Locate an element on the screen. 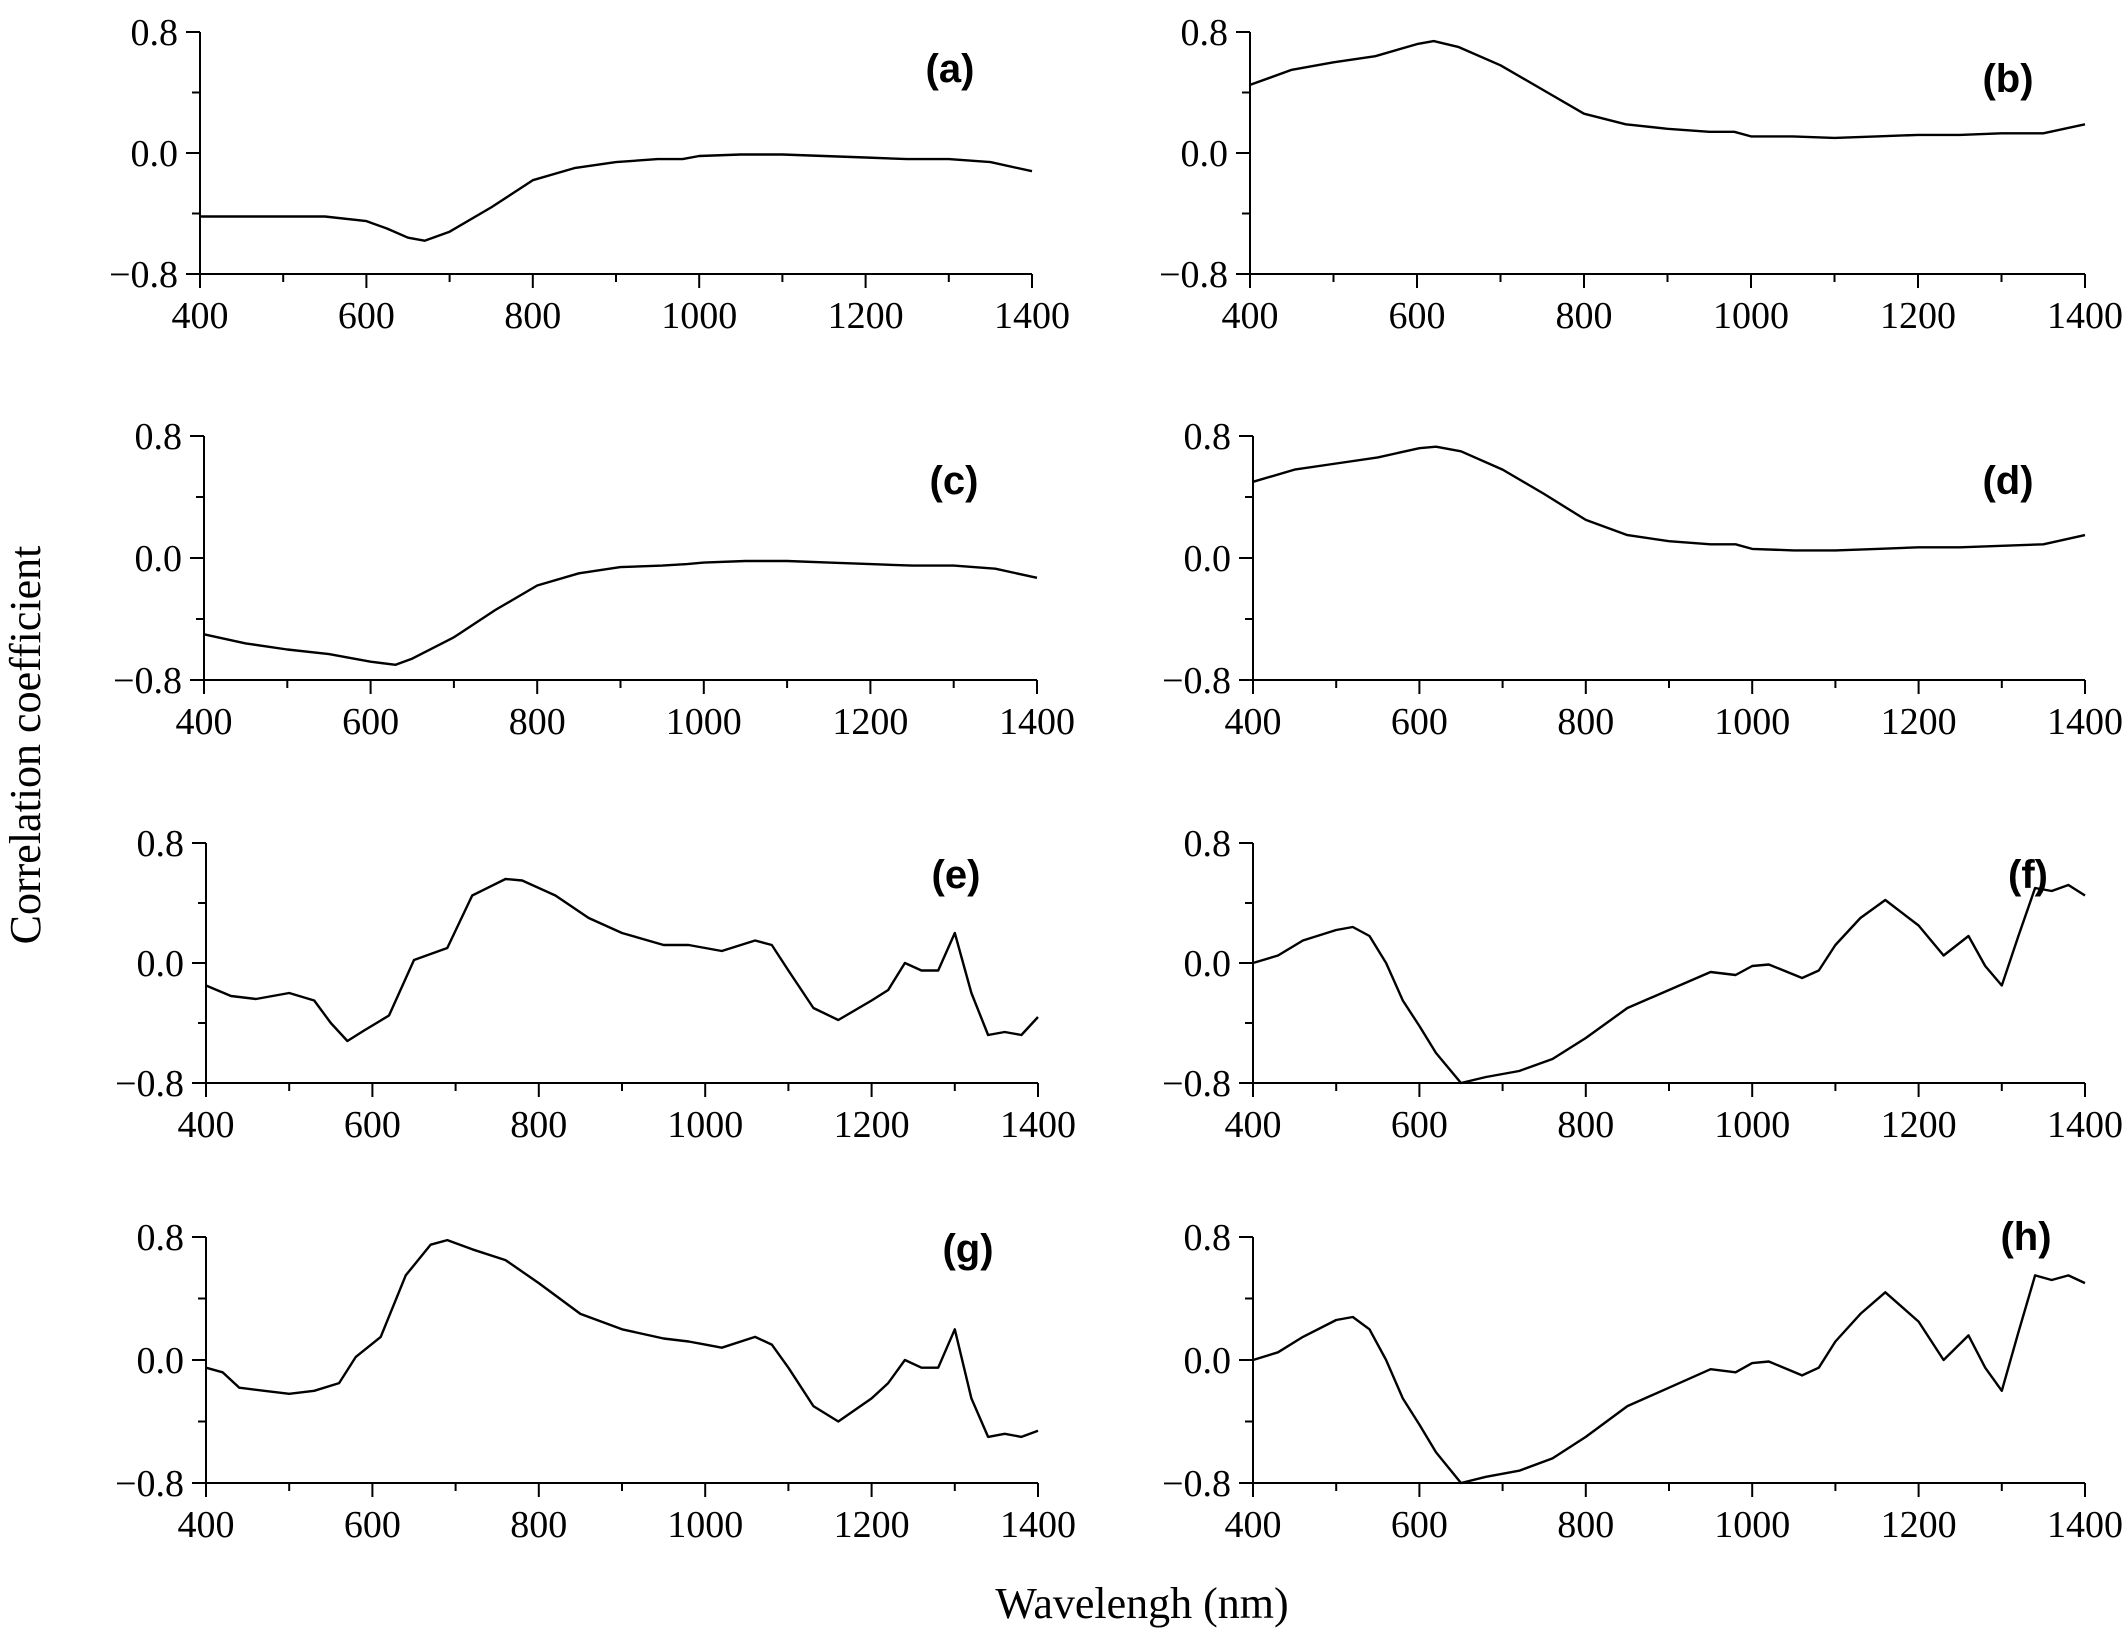 The image size is (2128, 1634). x-axis-title: Wavelengh (nm) is located at coordinates (1141, 1603).